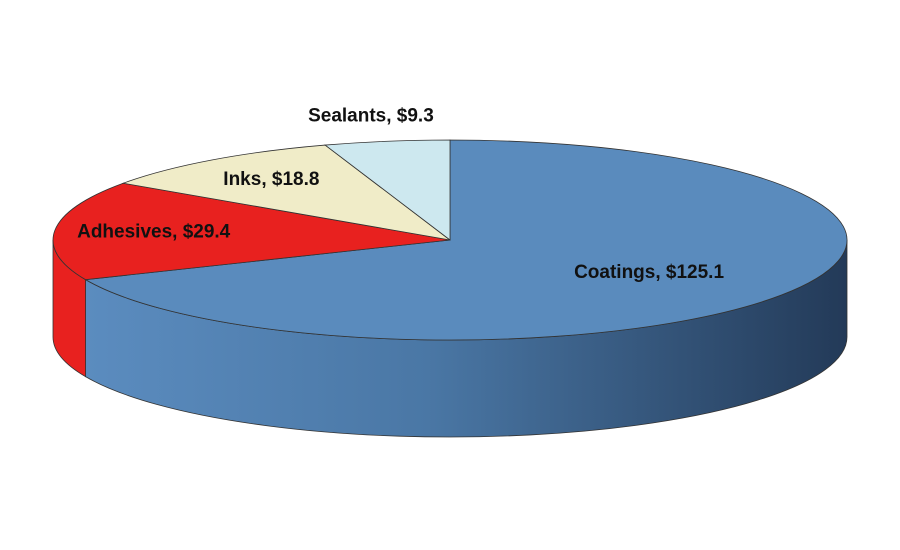 This screenshot has width=900, height=550. What do you see at coordinates (271, 179) in the screenshot?
I see `data-label: Inks, $18.8` at bounding box center [271, 179].